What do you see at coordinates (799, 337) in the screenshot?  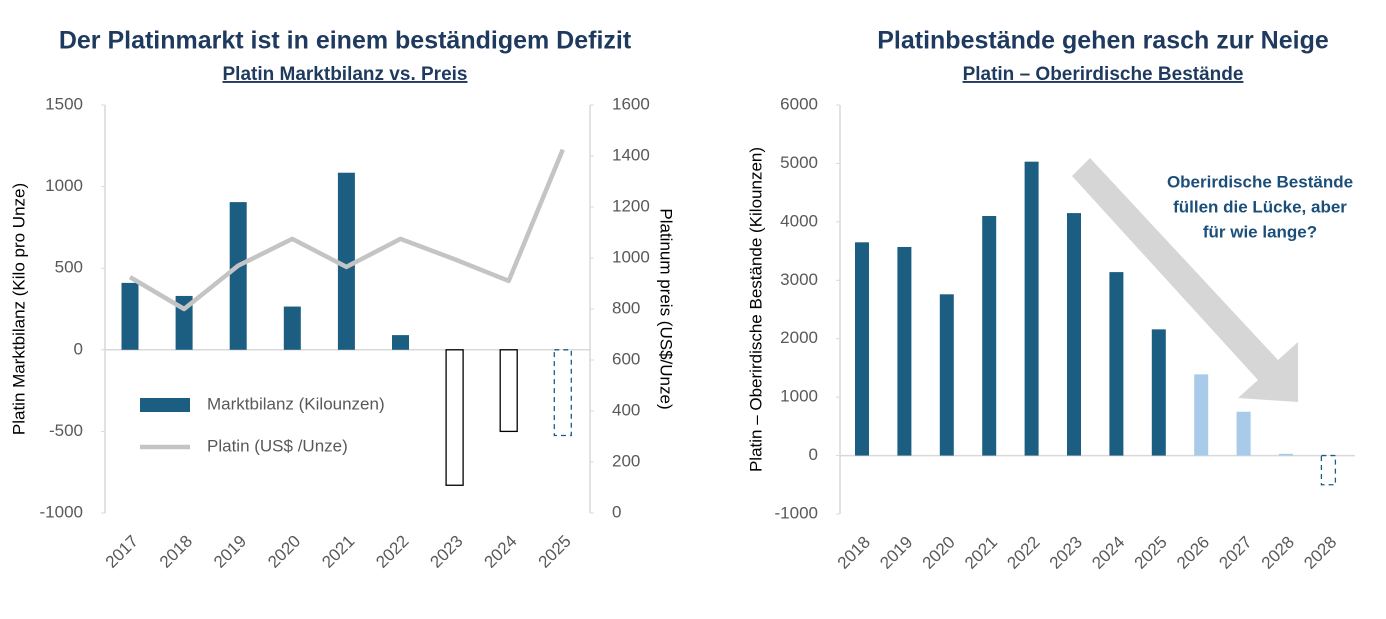 I see `y-tick-label: 2000` at bounding box center [799, 337].